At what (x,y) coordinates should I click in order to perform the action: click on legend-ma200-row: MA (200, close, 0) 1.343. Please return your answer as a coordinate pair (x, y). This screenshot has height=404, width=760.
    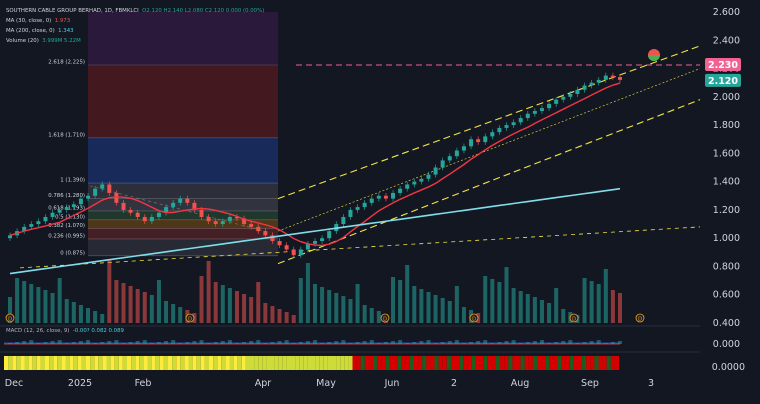
    Looking at the image, I should click on (135, 31).